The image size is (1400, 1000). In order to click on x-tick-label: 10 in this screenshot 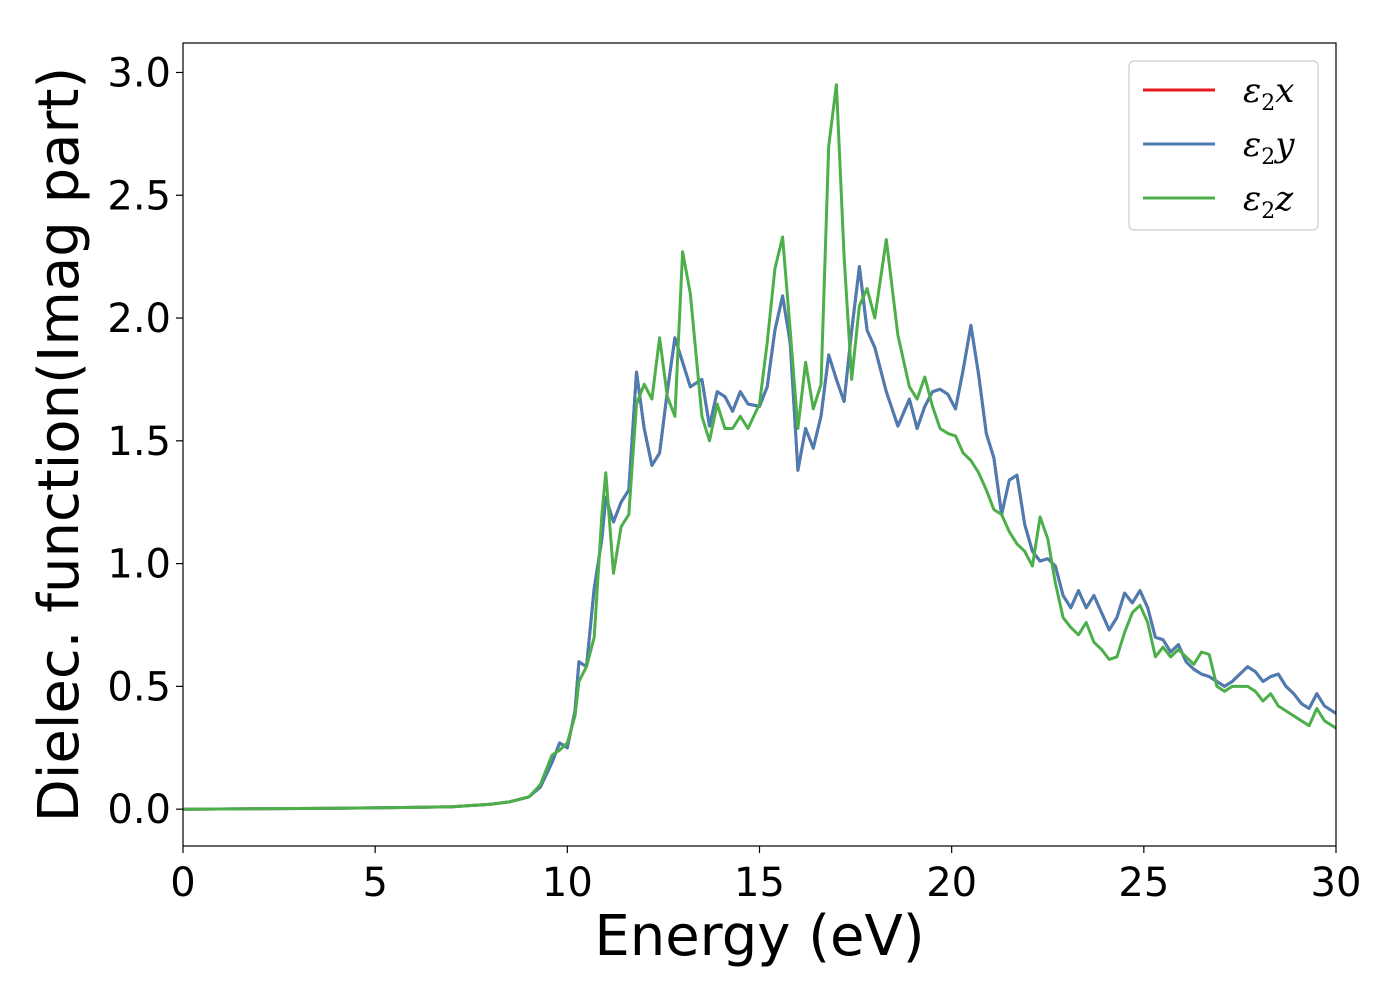, I will do `click(567, 883)`.